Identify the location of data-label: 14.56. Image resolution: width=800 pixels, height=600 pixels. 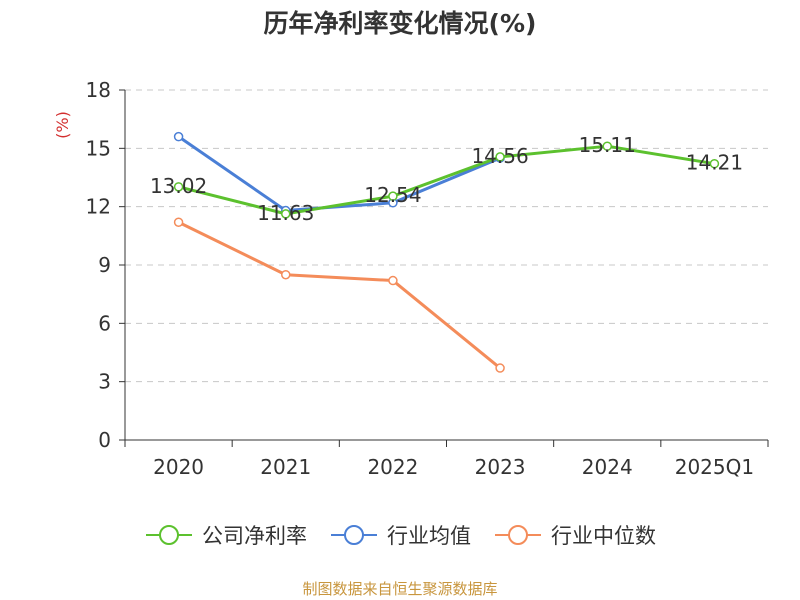
(499, 156).